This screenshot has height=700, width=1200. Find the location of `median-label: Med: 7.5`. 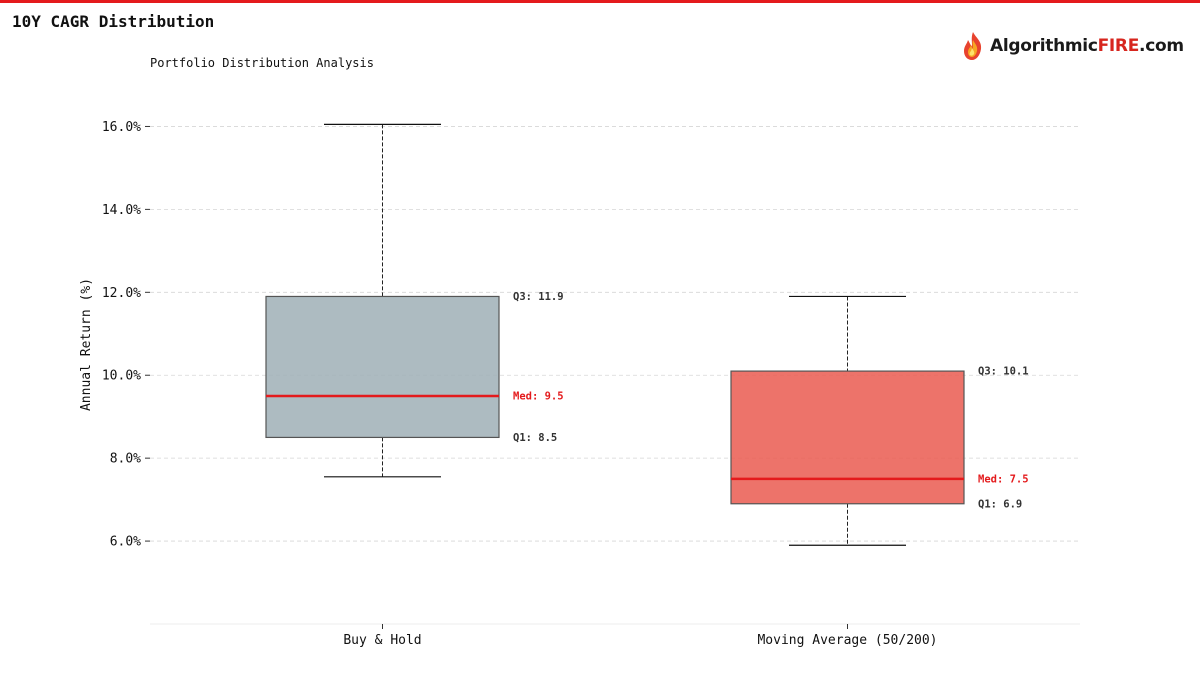

median-label: Med: 7.5 is located at coordinates (1003, 479).